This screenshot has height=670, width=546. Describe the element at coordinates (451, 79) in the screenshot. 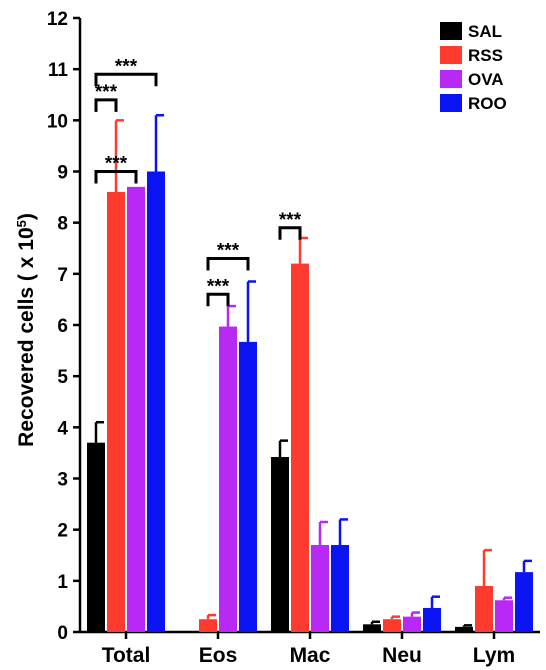

I see `legend-swatch-ova` at that location.